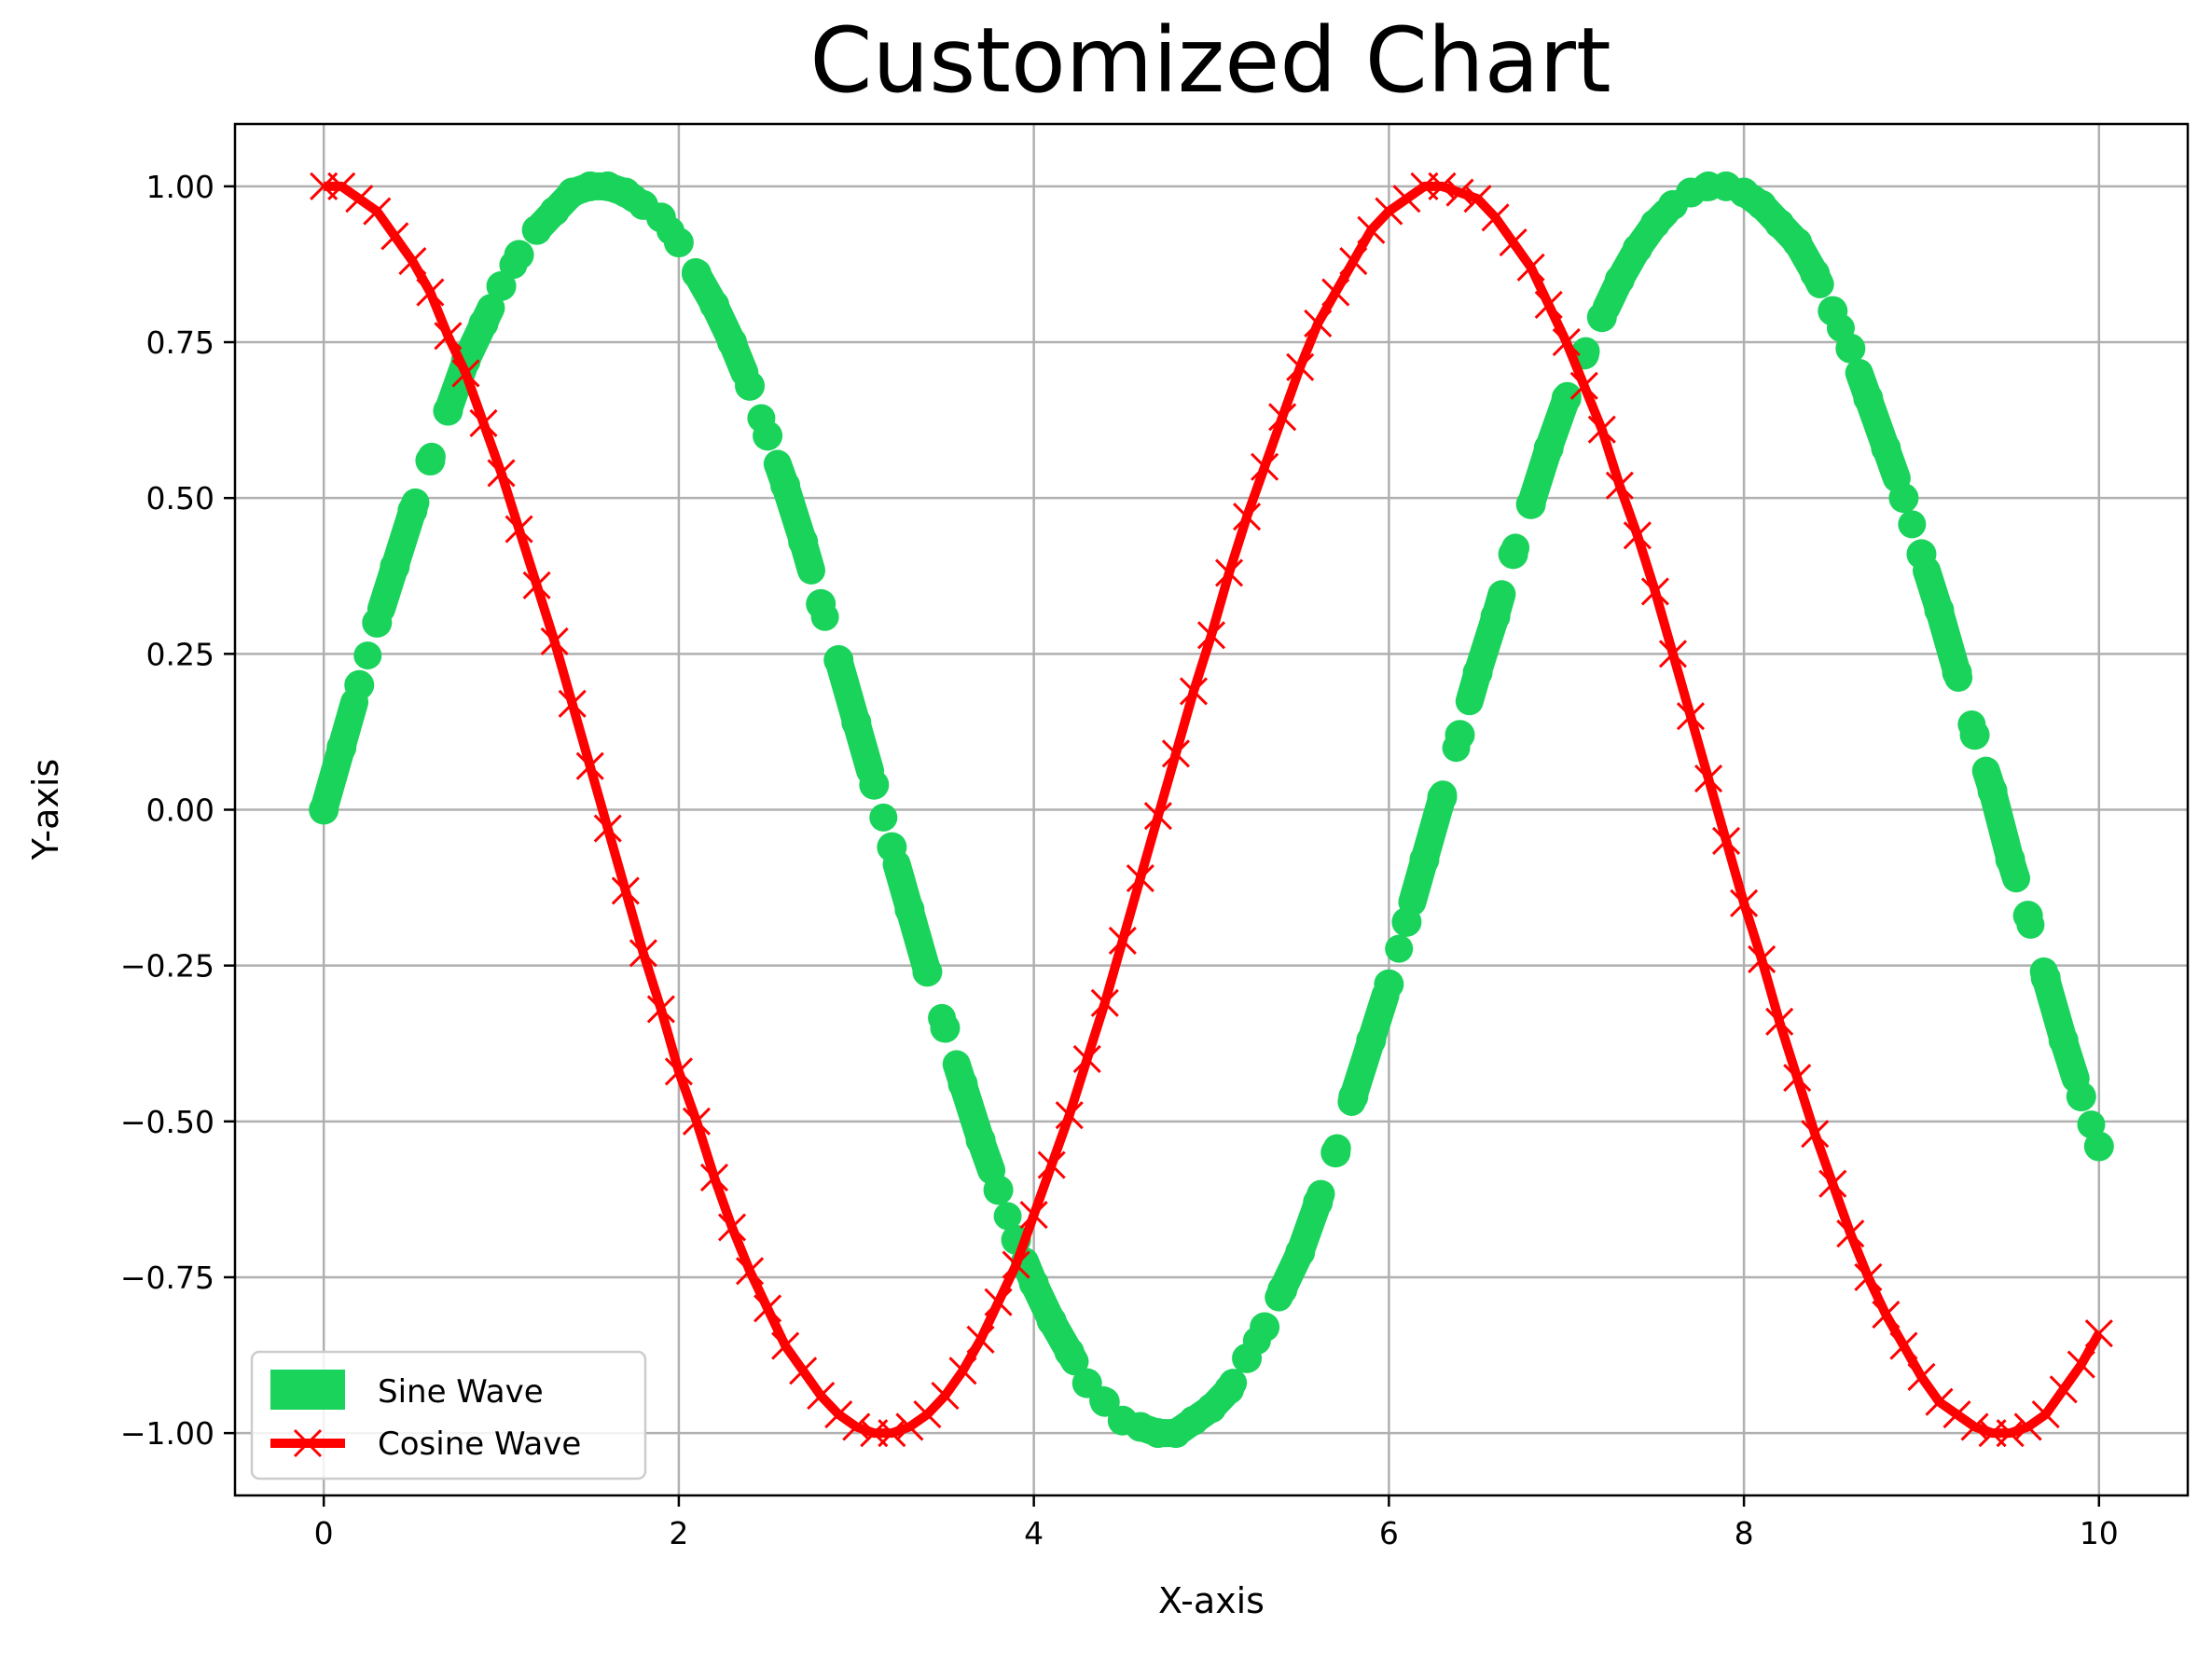 This screenshot has height=1653, width=2212. What do you see at coordinates (1212, 1600) in the screenshot?
I see `x-axis-label: X-axis` at bounding box center [1212, 1600].